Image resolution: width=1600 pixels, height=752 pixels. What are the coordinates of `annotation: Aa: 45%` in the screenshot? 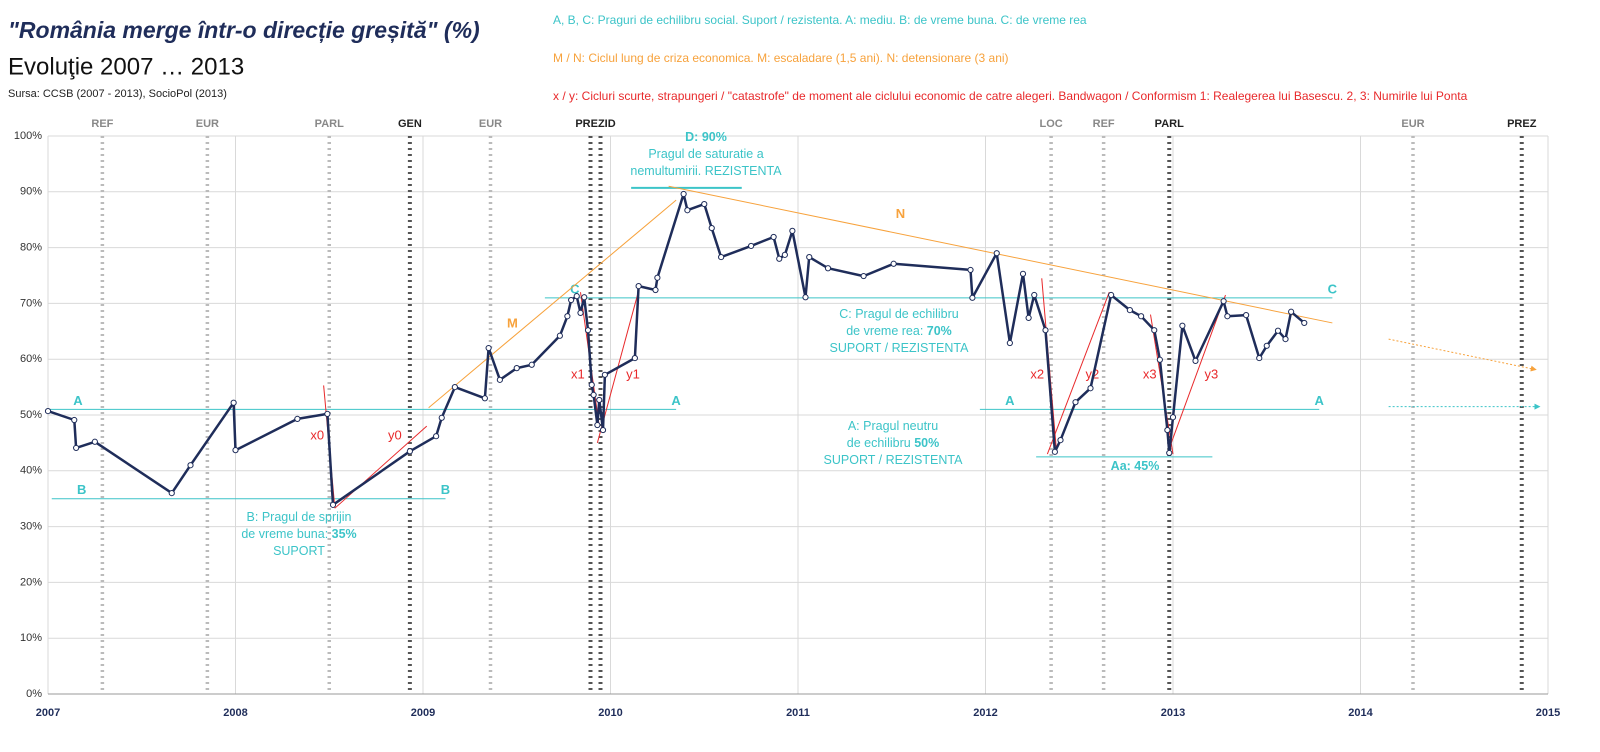 It's located at (1135, 466).